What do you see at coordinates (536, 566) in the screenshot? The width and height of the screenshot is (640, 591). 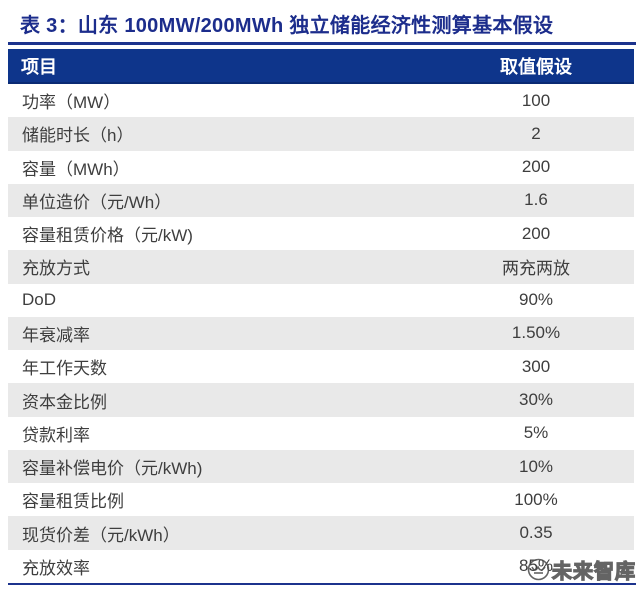 I see `row-value: 85%` at bounding box center [536, 566].